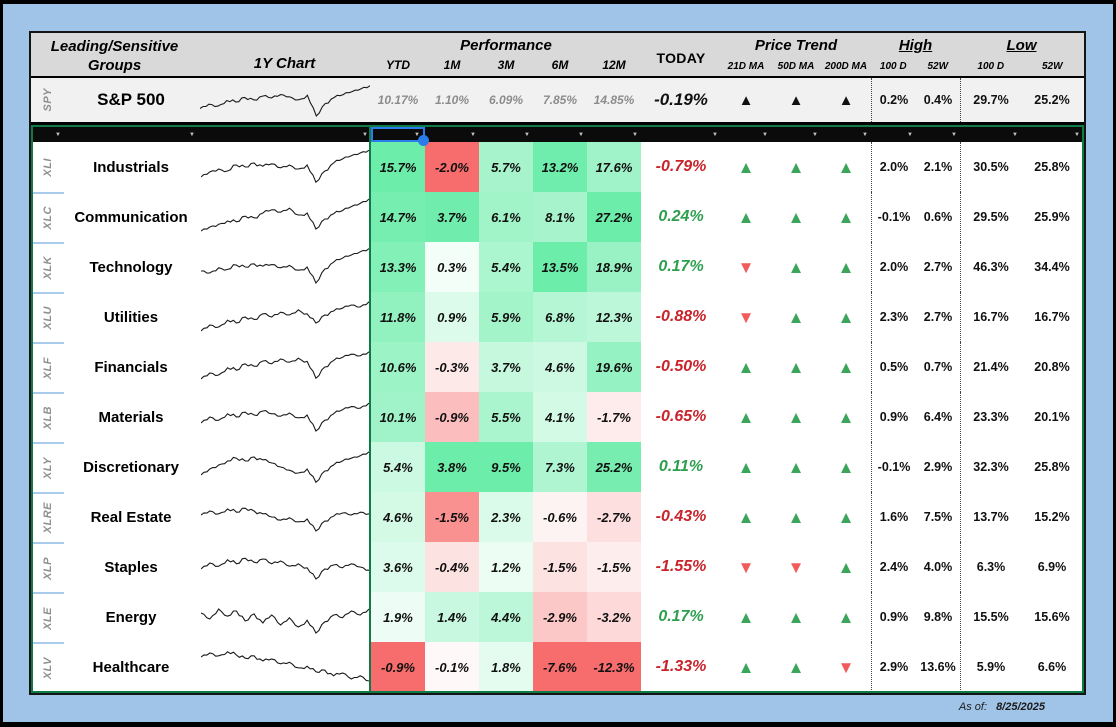 This screenshot has height=727, width=1116. Describe the element at coordinates (506, 167) in the screenshot. I see `perf-cell: 5.7%` at that location.